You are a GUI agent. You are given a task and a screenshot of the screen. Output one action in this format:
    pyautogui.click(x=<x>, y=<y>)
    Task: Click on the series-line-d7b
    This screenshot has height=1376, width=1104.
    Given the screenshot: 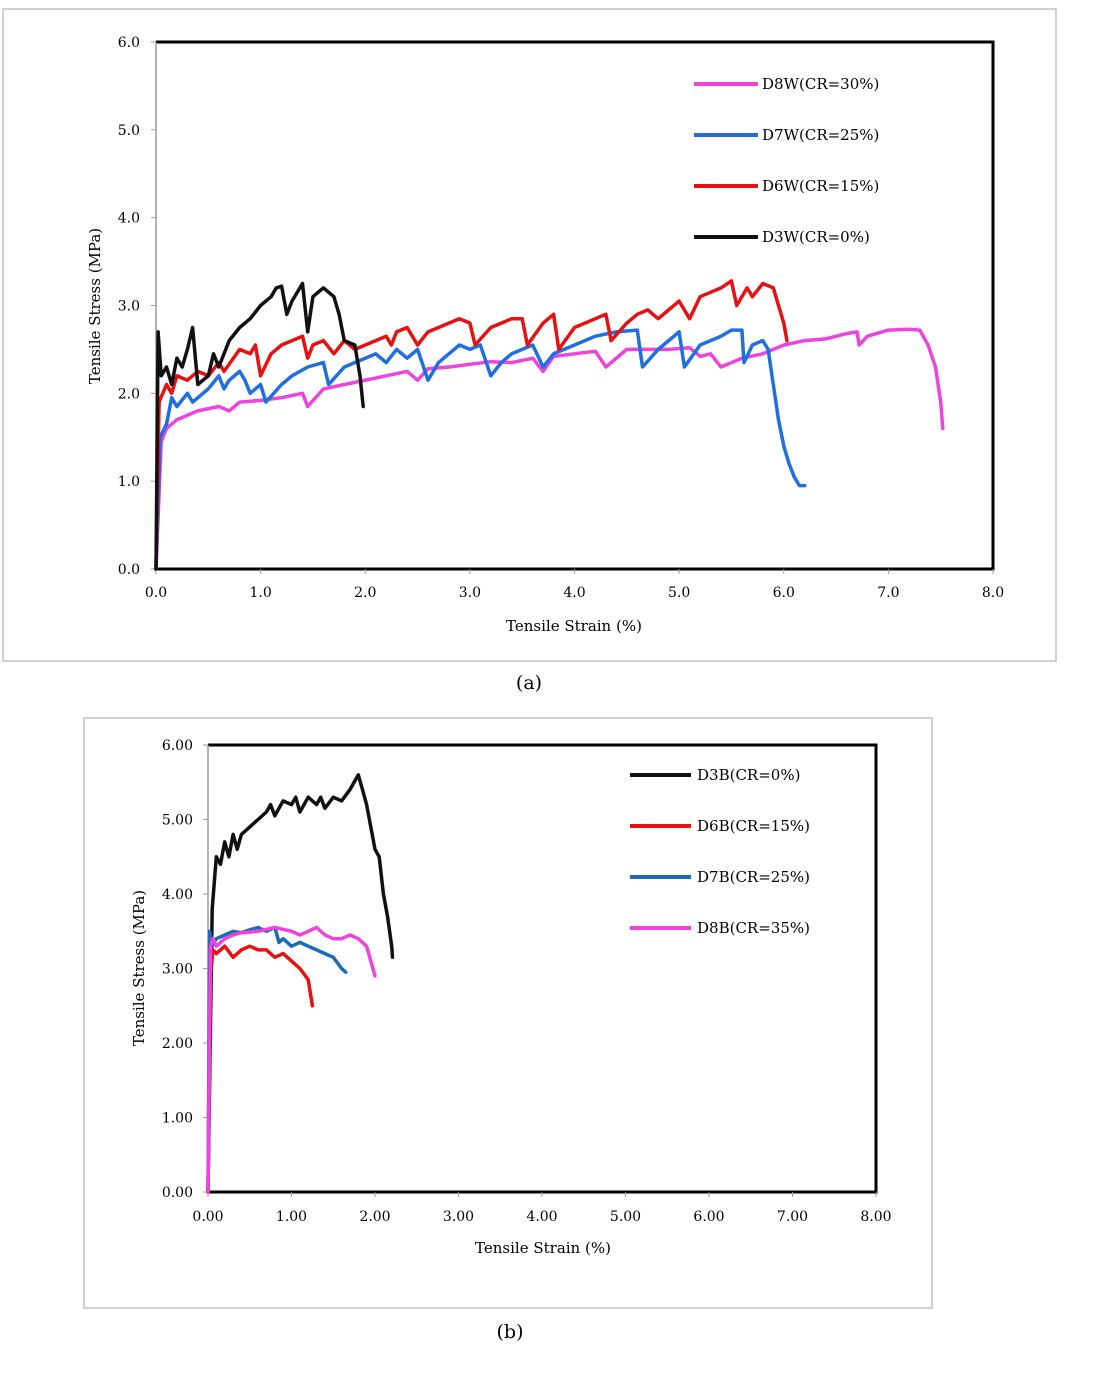 What is the action you would take?
    pyautogui.click(x=277, y=1059)
    